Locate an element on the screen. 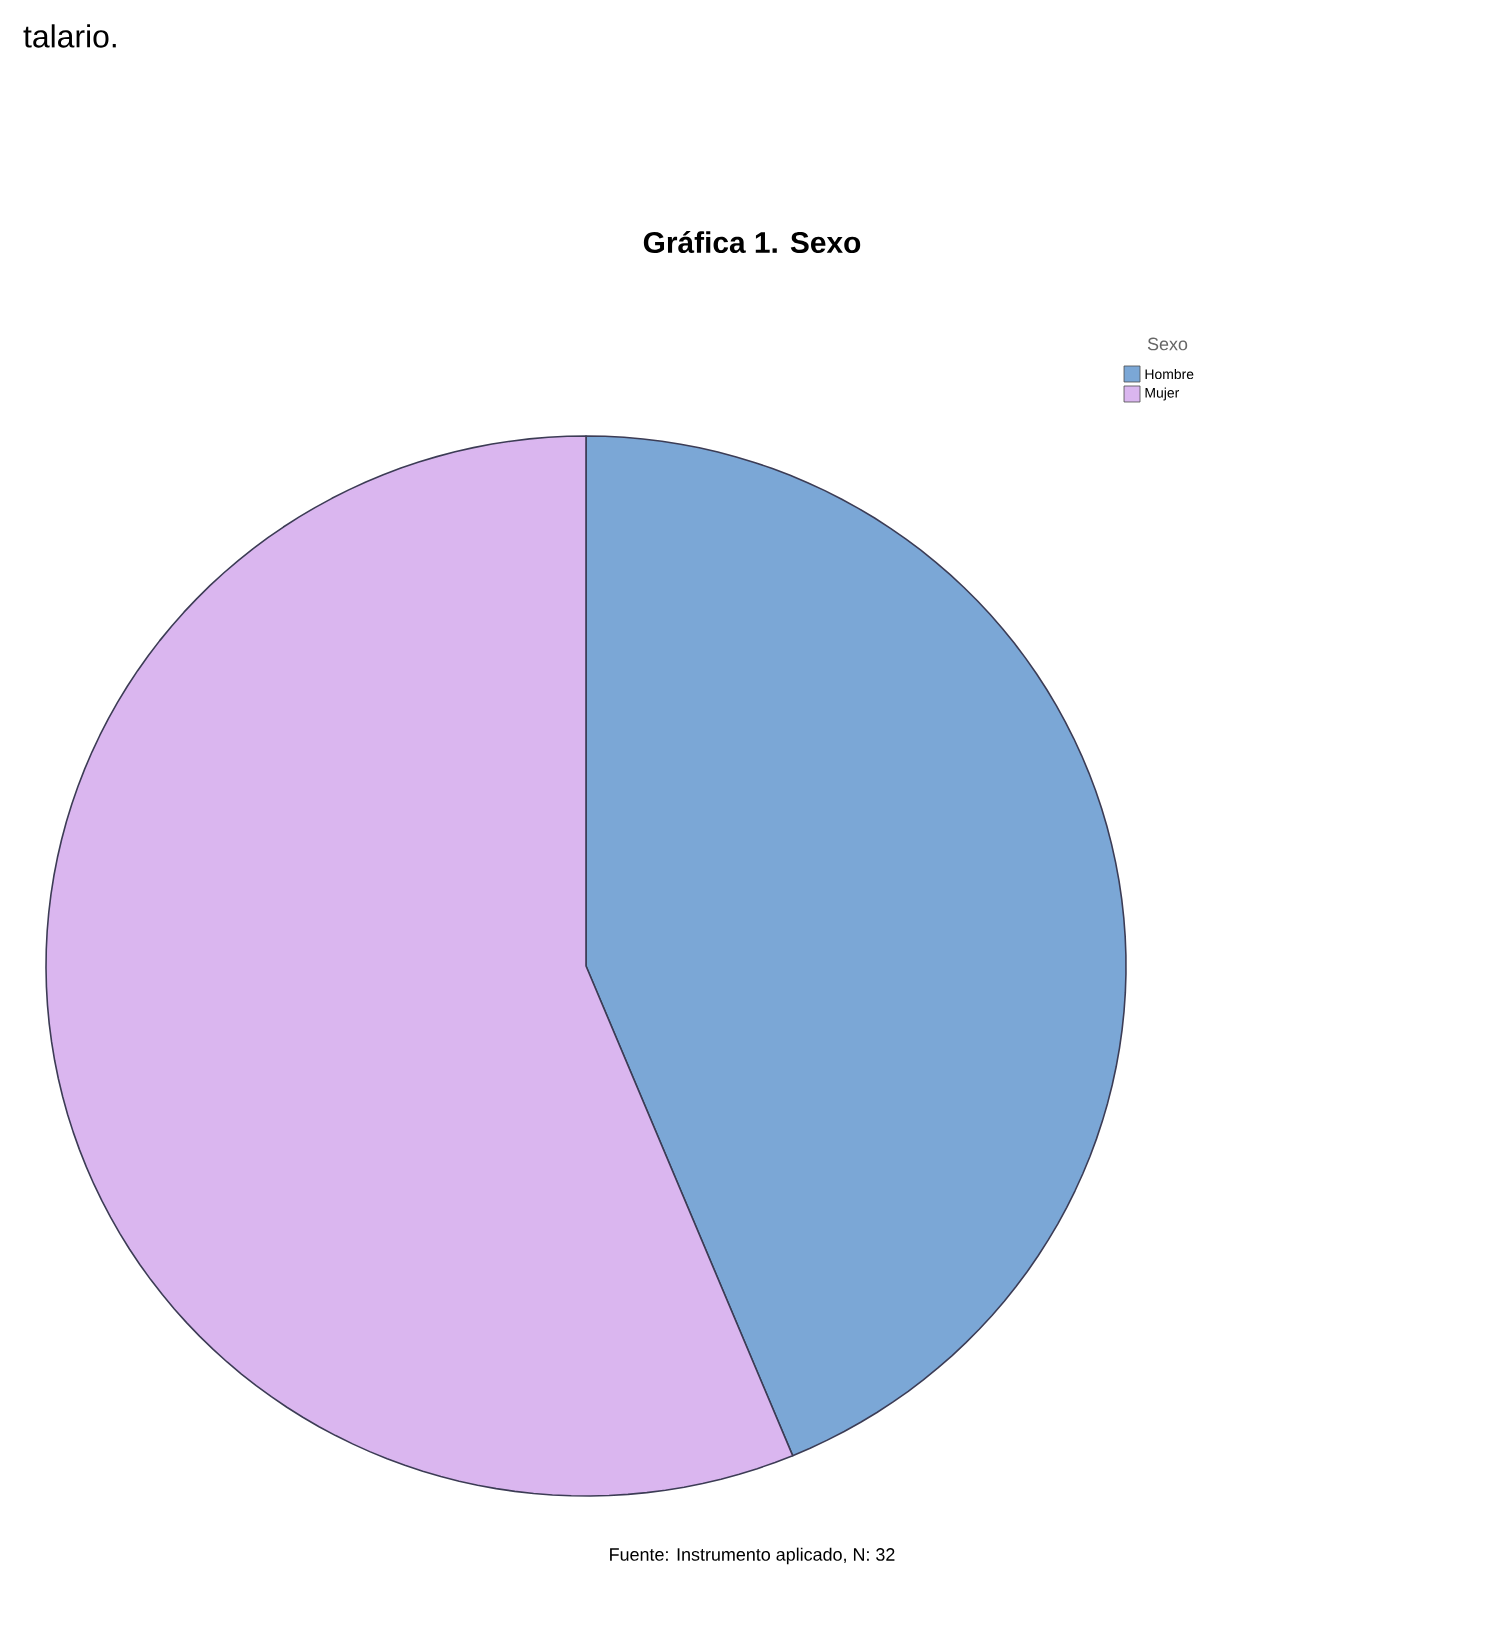 This screenshot has height=1626, width=1506. text: talario. is located at coordinates (69, 36).